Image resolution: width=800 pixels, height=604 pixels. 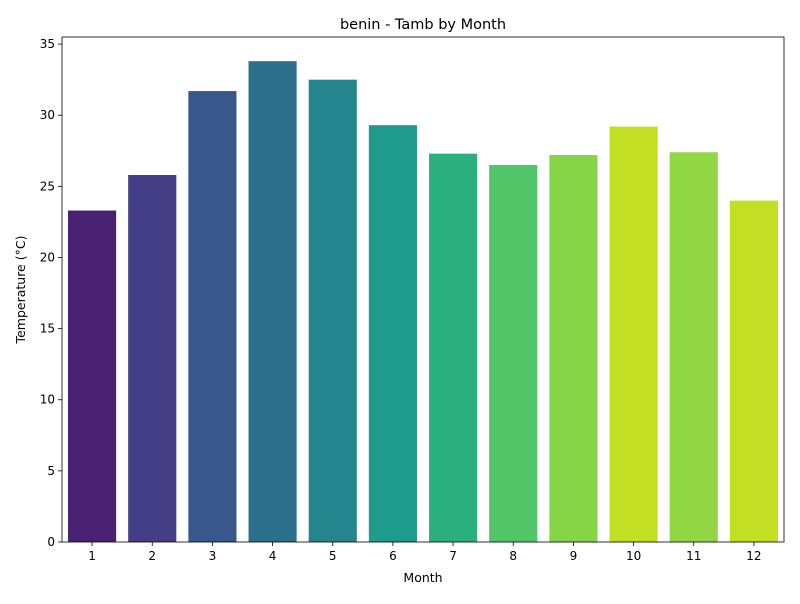 I want to click on x-axis-label: Month, so click(x=422, y=577).